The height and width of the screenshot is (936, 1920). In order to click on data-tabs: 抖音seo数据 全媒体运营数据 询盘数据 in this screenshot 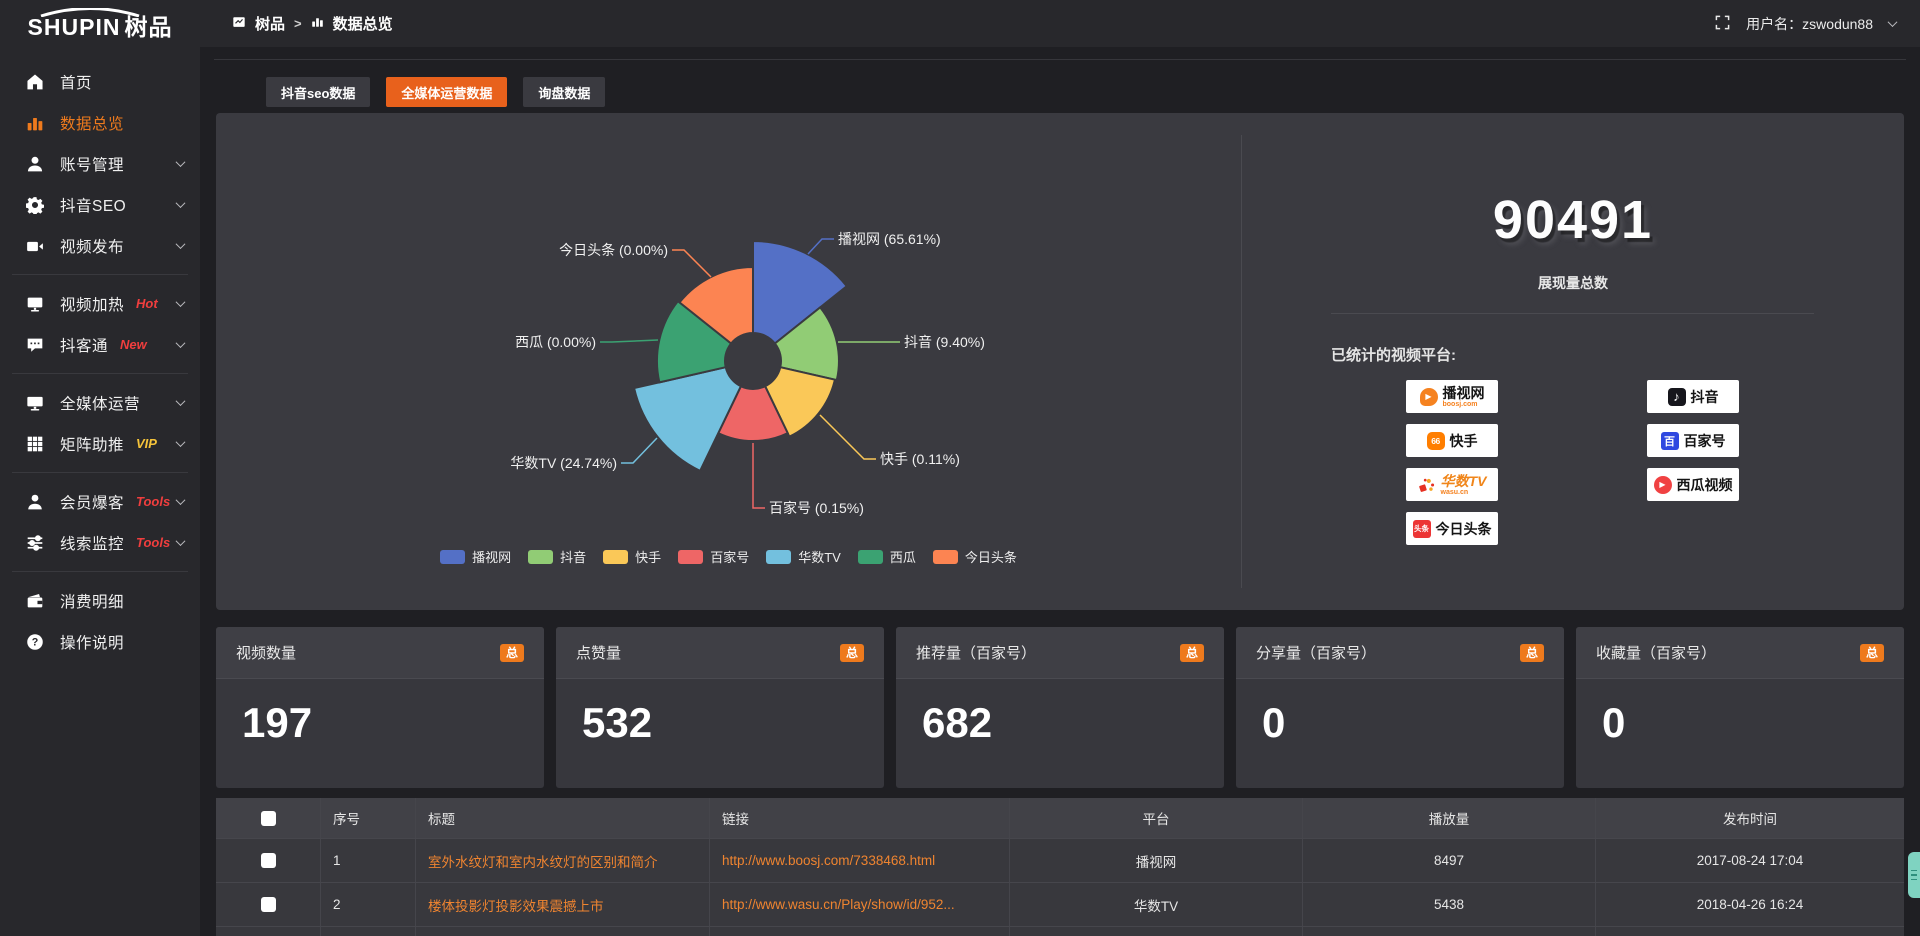, I will do `click(436, 92)`.